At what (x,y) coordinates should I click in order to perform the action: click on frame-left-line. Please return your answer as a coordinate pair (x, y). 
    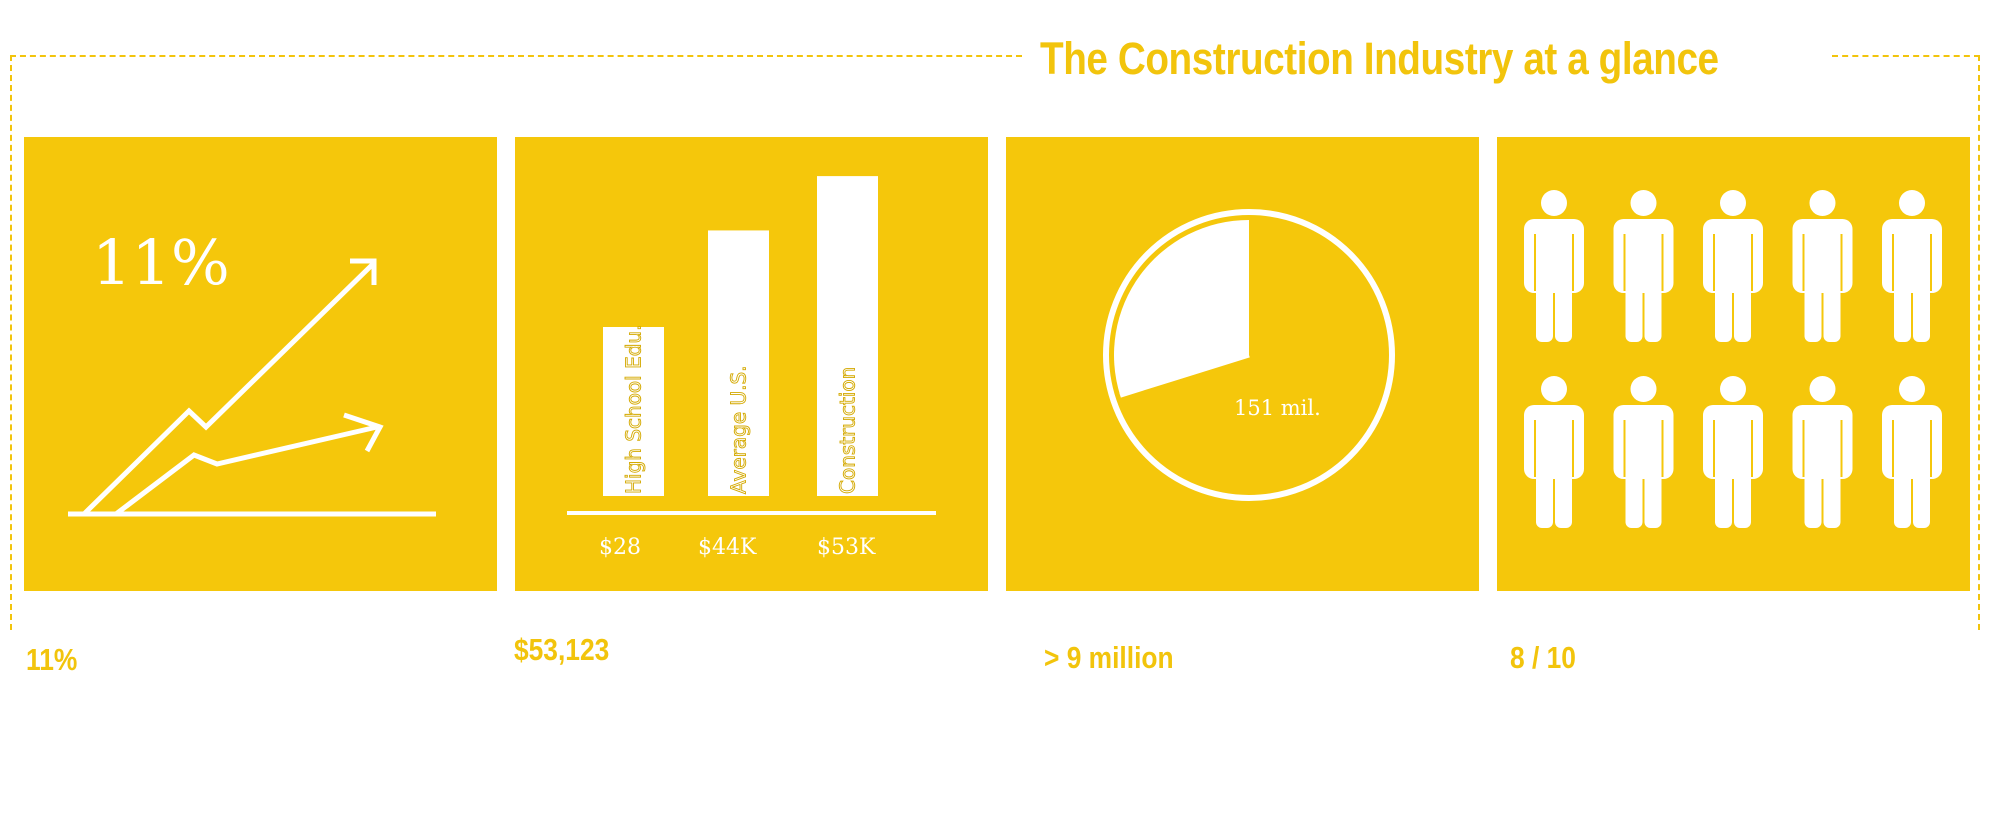
    Looking at the image, I should click on (11, 342).